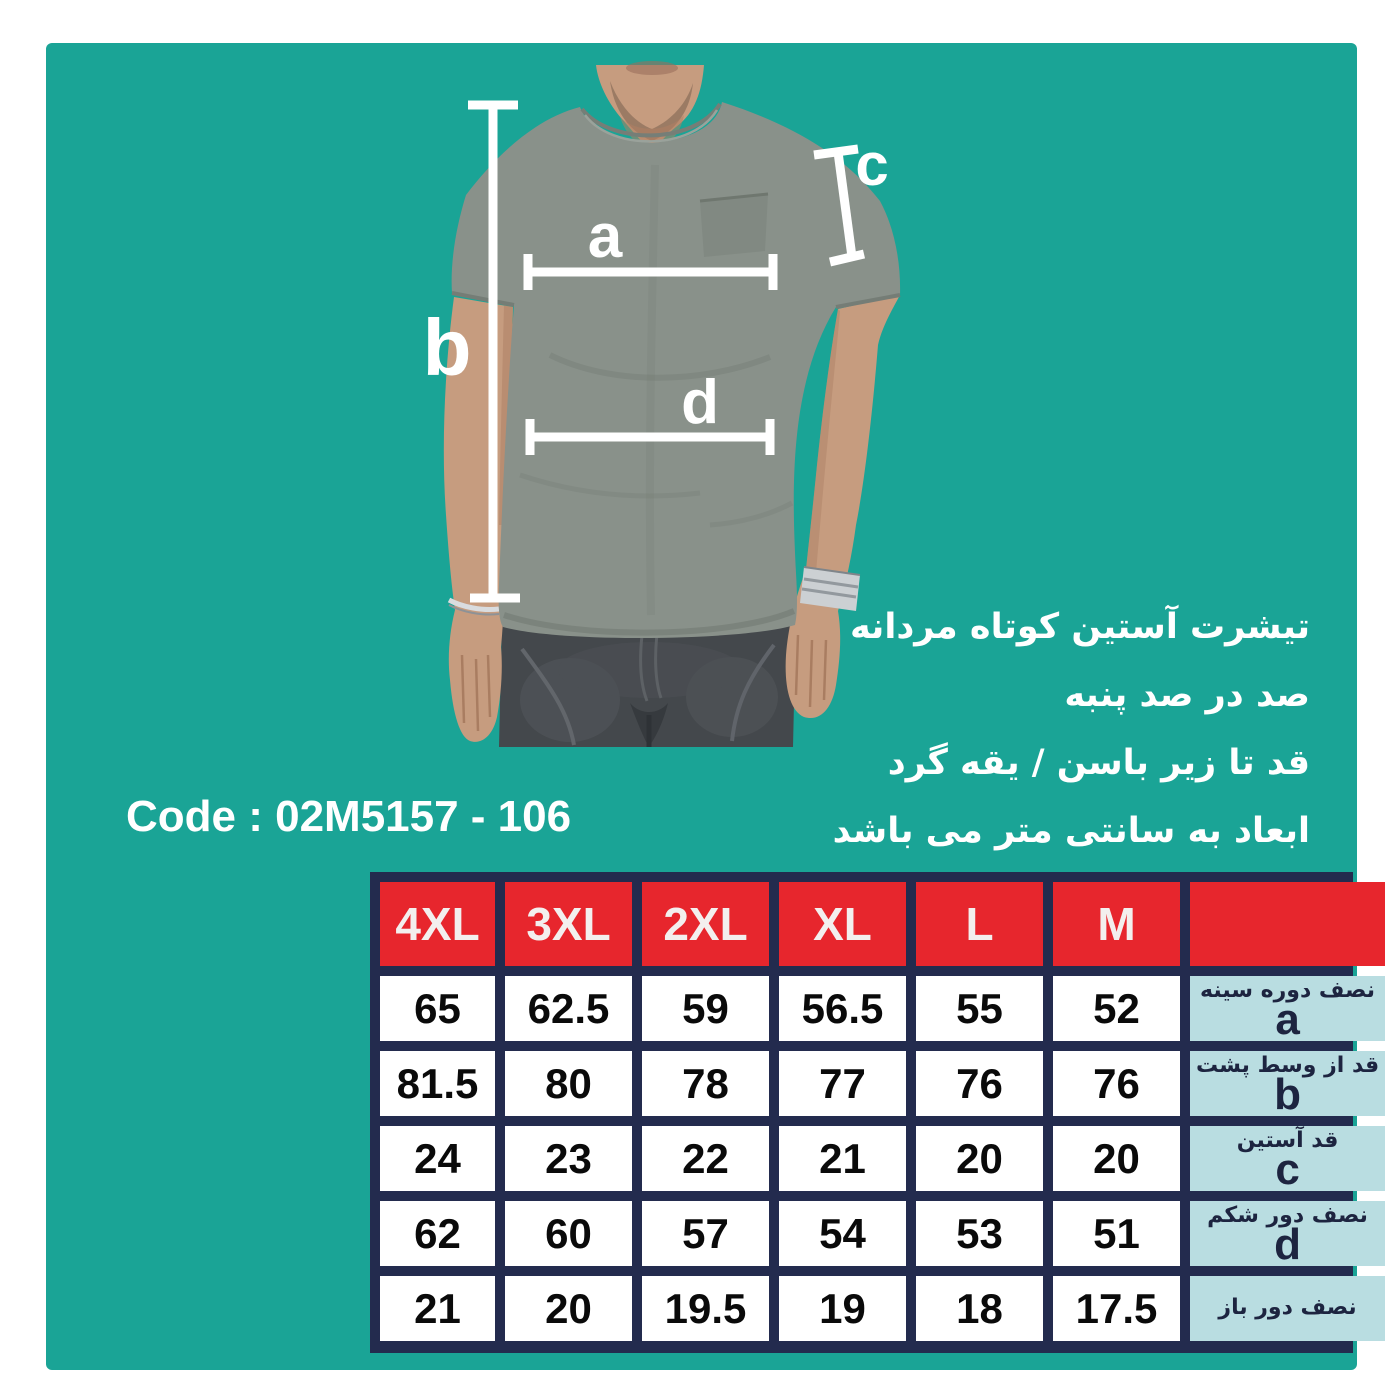 The image size is (1400, 1400). I want to click on watch, so click(830, 588).